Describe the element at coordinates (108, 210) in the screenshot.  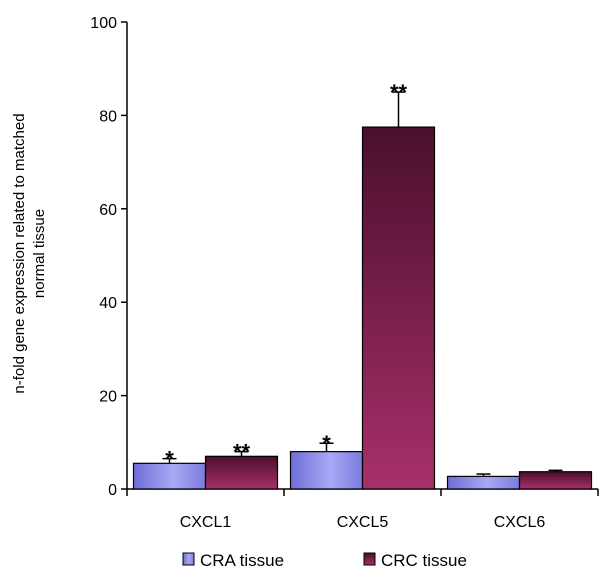
I see `y-tick-label: 60` at that location.